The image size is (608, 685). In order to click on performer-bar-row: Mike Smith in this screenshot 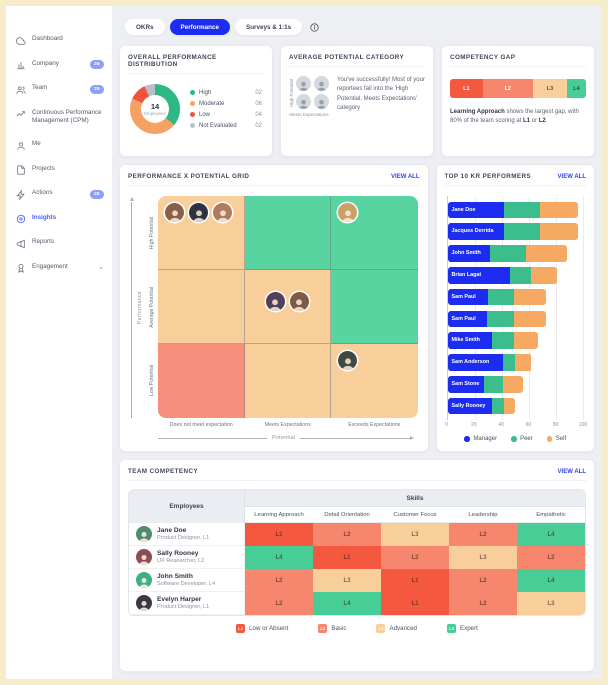, I will do `click(515, 340)`.